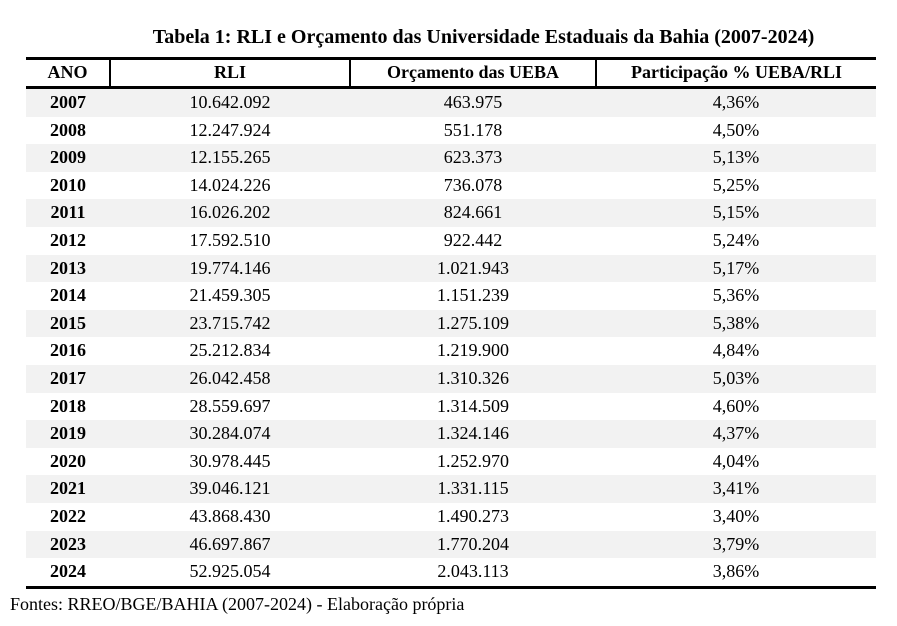 This screenshot has width=897, height=626. I want to click on cell-rli: 52.925.054, so click(230, 571).